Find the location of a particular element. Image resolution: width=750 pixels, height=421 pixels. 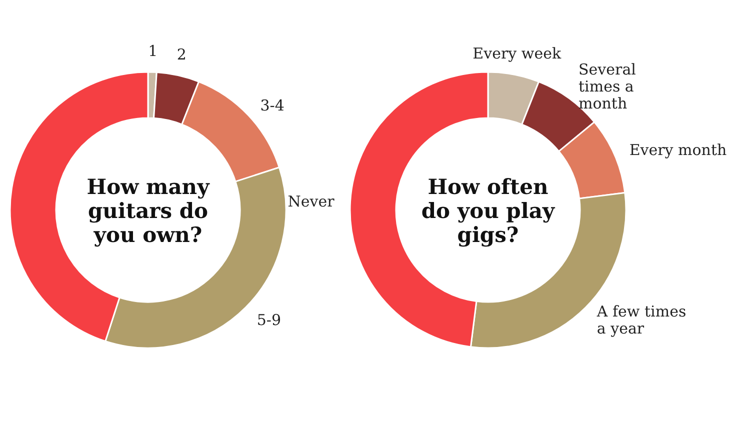

slice-label: 1 is located at coordinates (153, 51).